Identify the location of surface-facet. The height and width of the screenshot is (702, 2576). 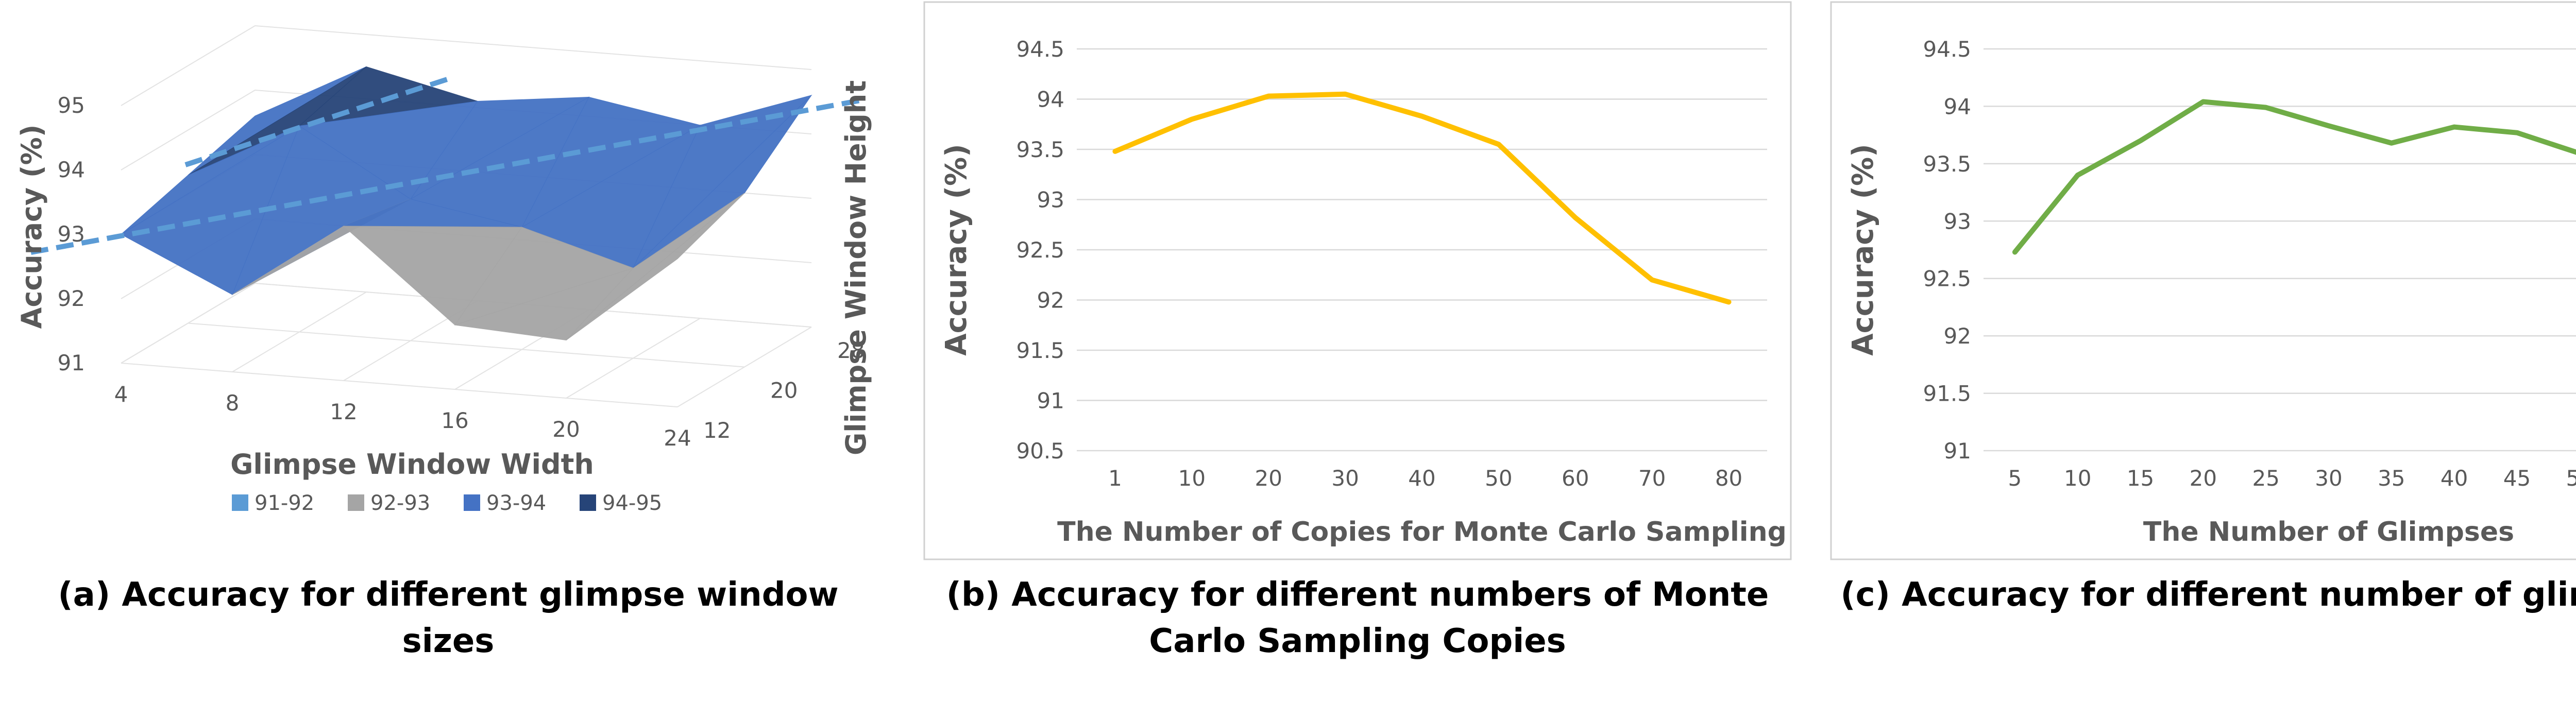
(655, 266).